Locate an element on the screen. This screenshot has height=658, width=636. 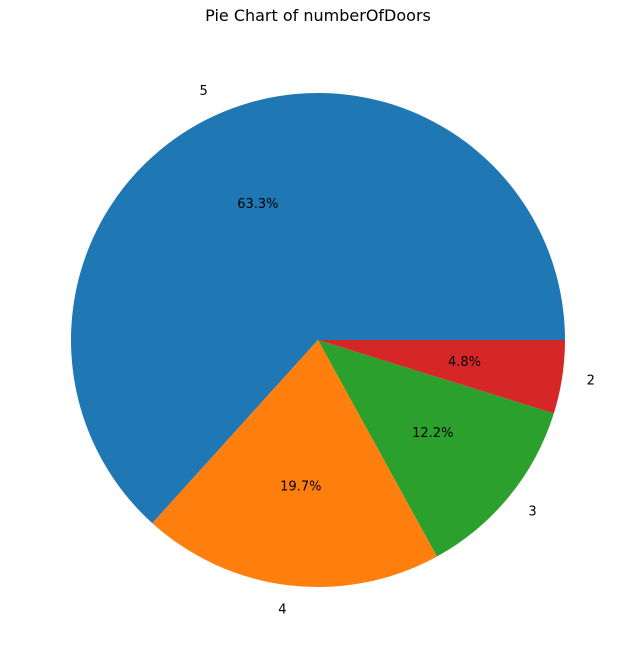
pie-category-label-3: 3 is located at coordinates (532, 511).